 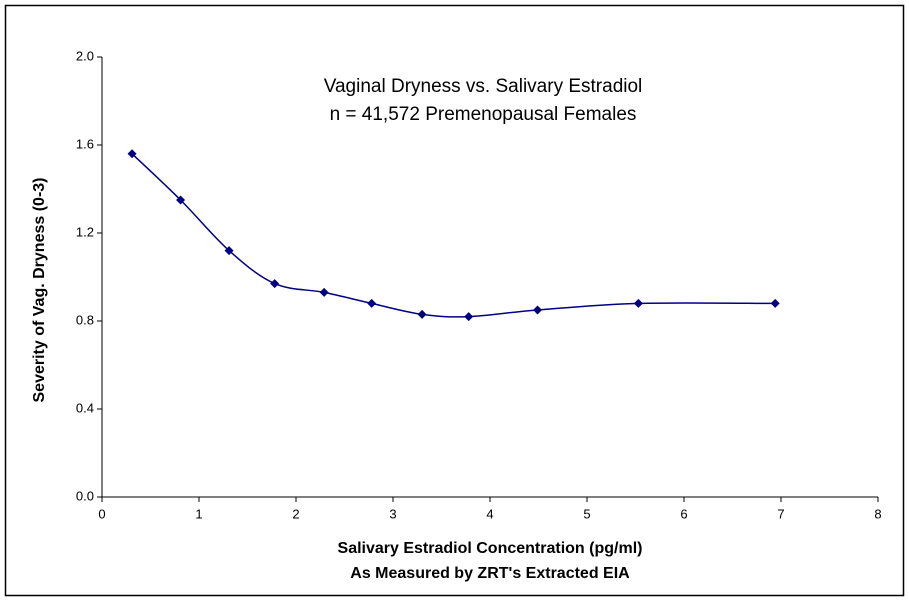 What do you see at coordinates (683, 513) in the screenshot?
I see `x-tick-label: 6` at bounding box center [683, 513].